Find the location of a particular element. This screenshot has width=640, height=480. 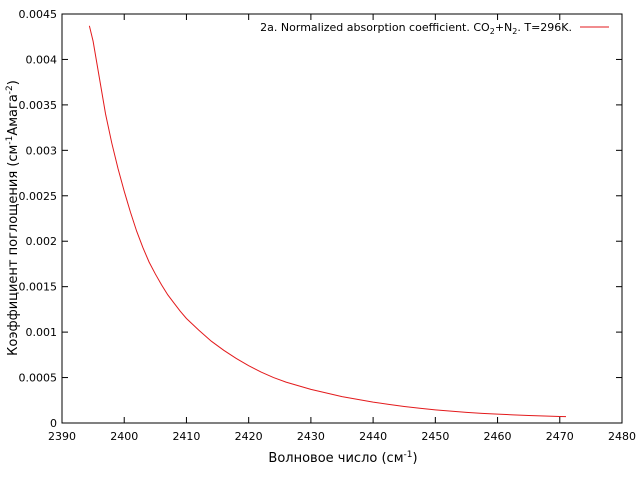

x-tick-label-9: 2480 is located at coordinates (622, 436).